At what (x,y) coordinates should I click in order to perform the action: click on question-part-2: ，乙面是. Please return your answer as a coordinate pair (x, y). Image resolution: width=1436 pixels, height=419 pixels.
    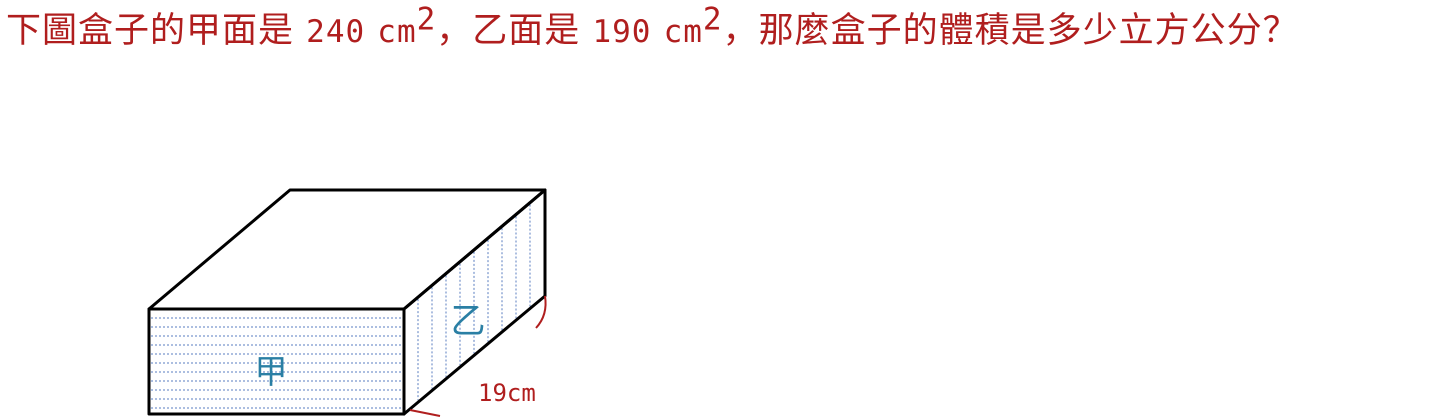
    Looking at the image, I should click on (508, 31).